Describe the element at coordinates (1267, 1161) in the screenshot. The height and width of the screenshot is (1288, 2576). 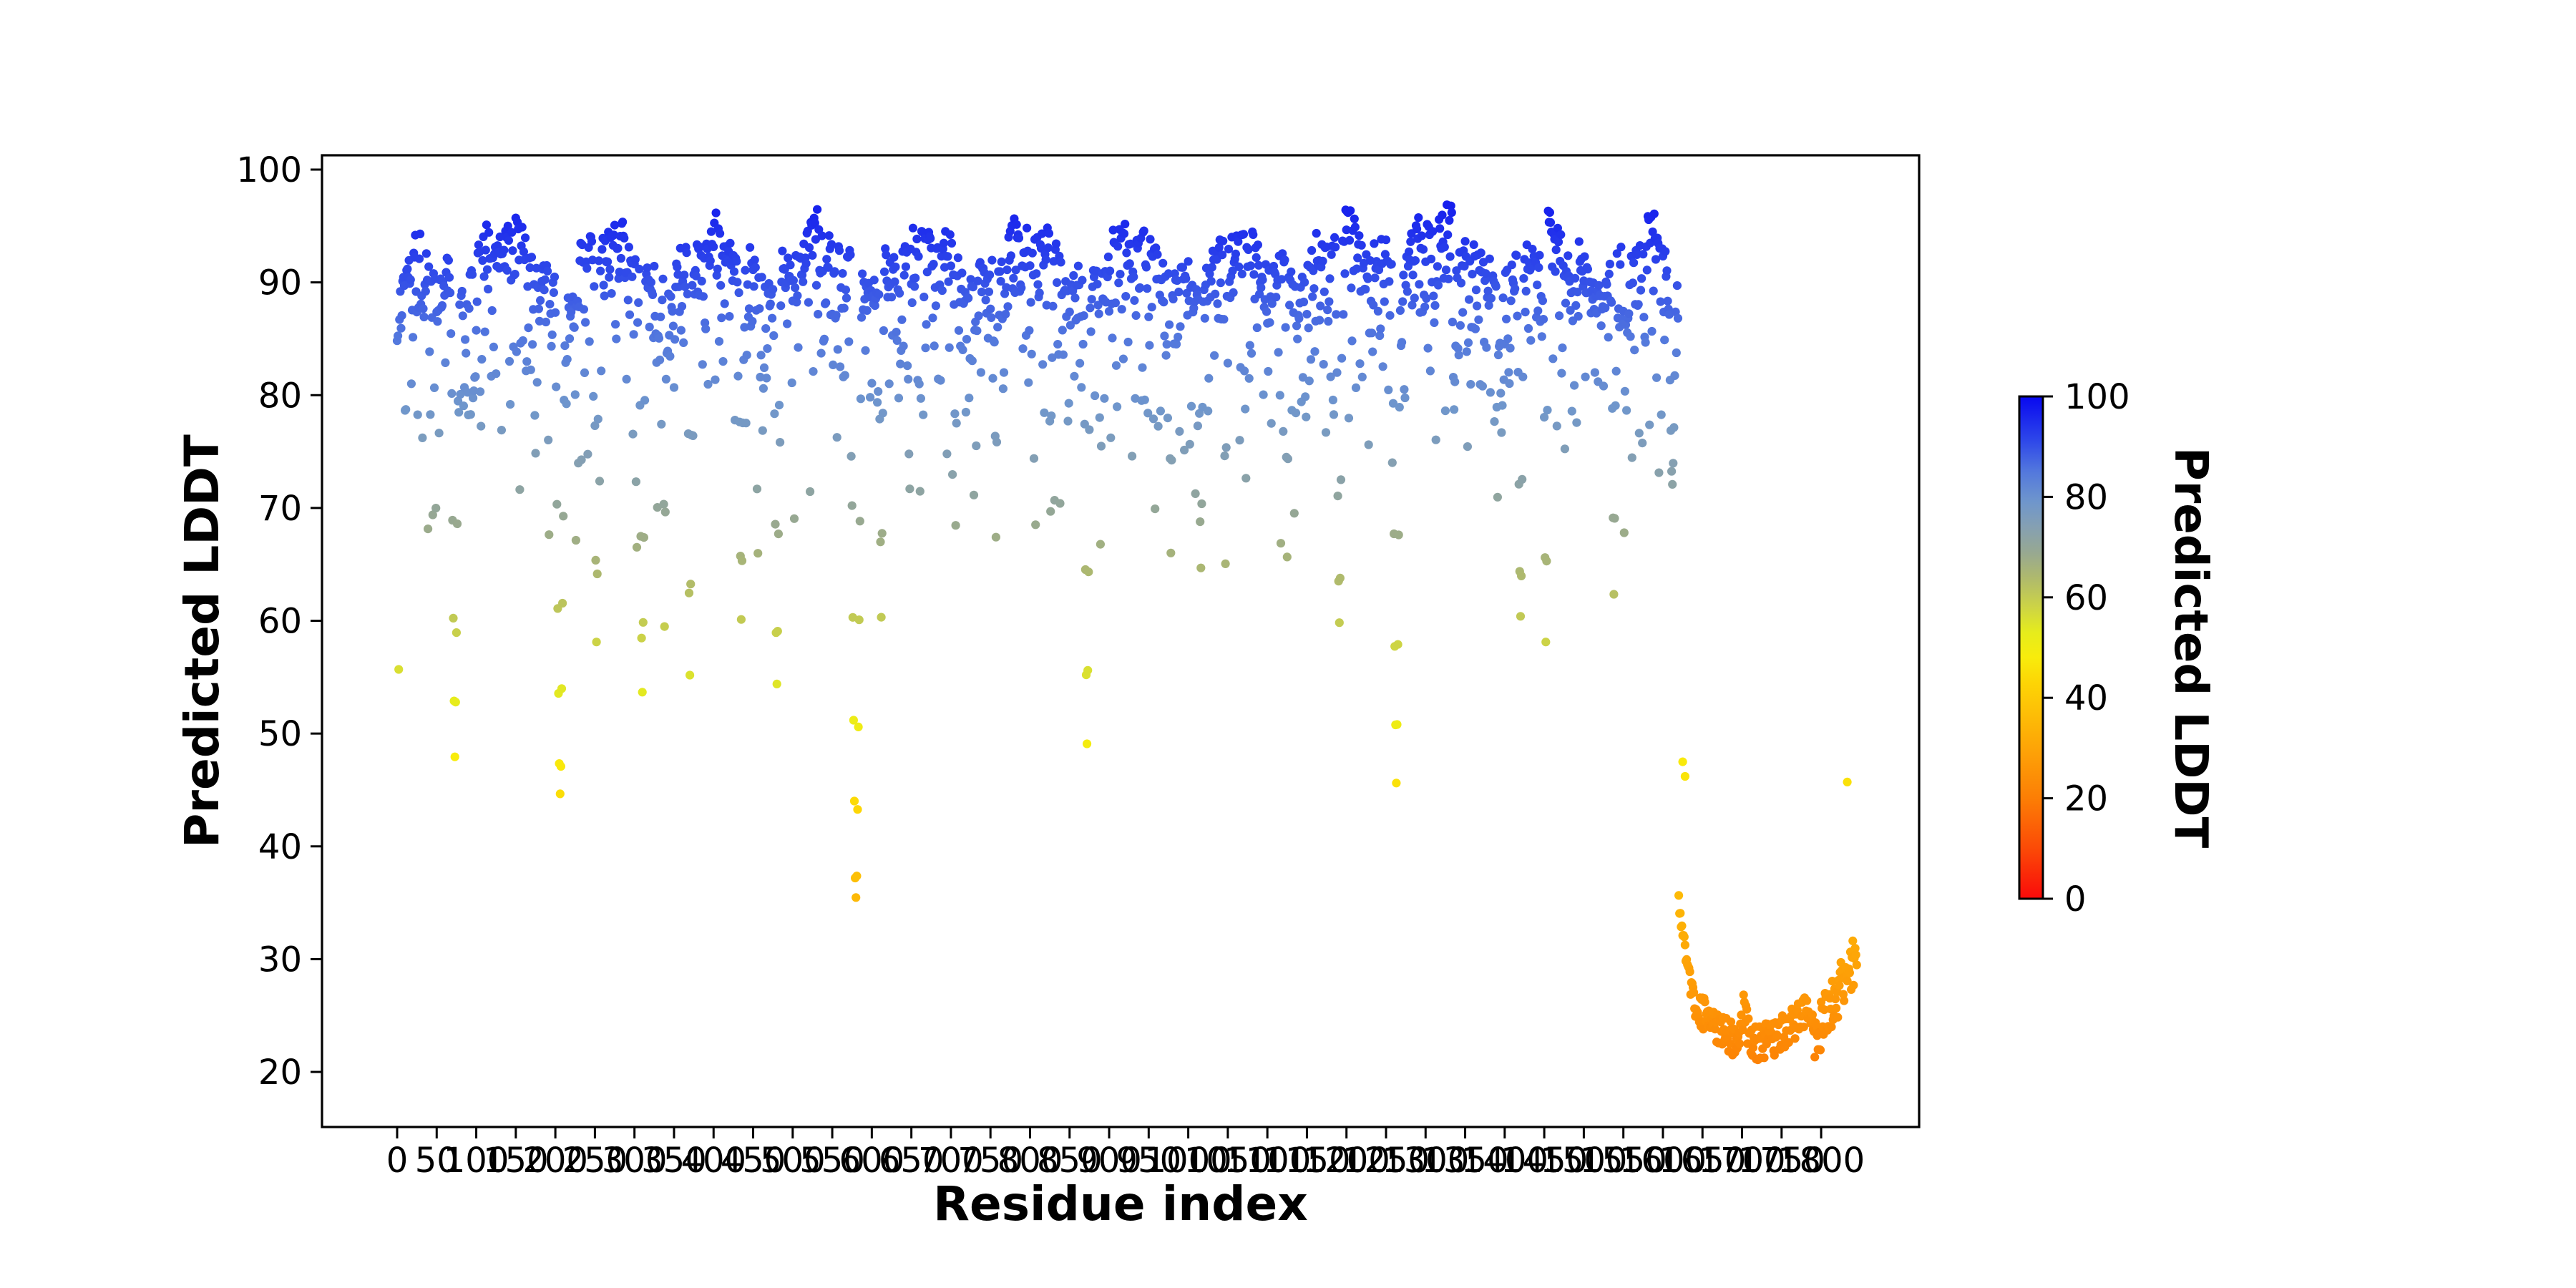
I see `x-tick-label: 1100` at that location.